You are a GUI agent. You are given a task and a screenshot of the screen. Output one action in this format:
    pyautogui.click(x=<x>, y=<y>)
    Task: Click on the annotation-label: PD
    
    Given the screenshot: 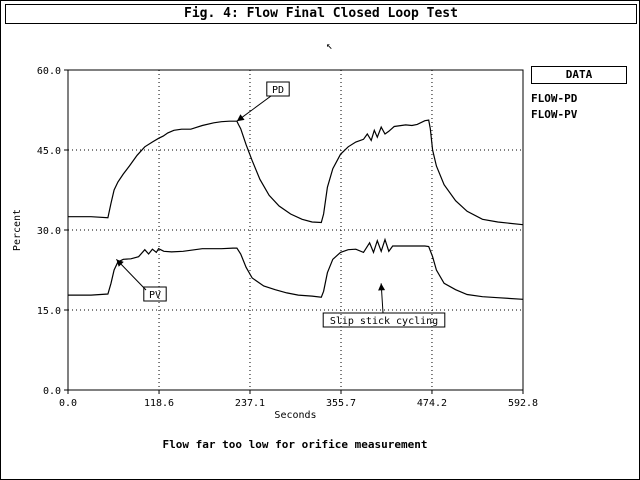 What is the action you would take?
    pyautogui.click(x=278, y=90)
    